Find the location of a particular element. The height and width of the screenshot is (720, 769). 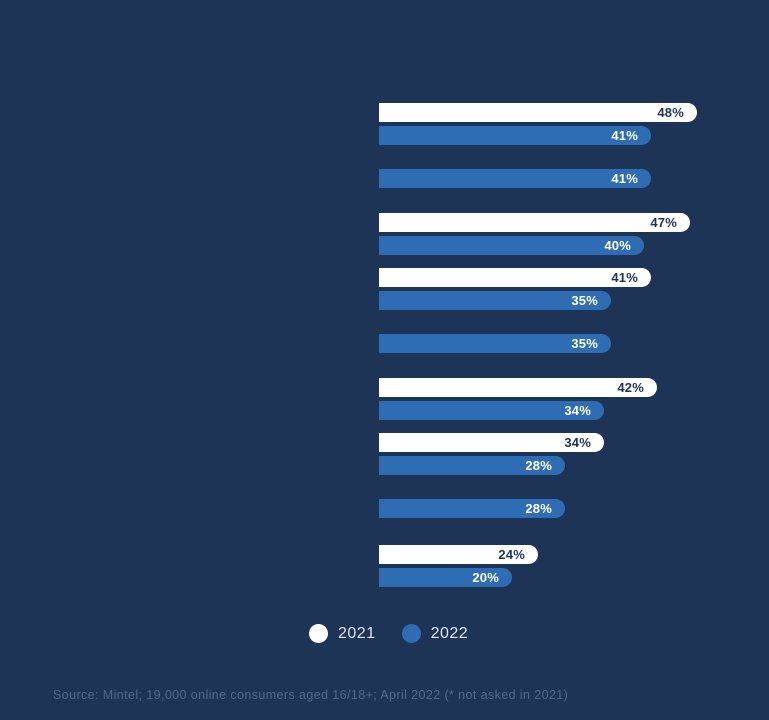

bar-2022-row-3: 40% is located at coordinates (511, 245).